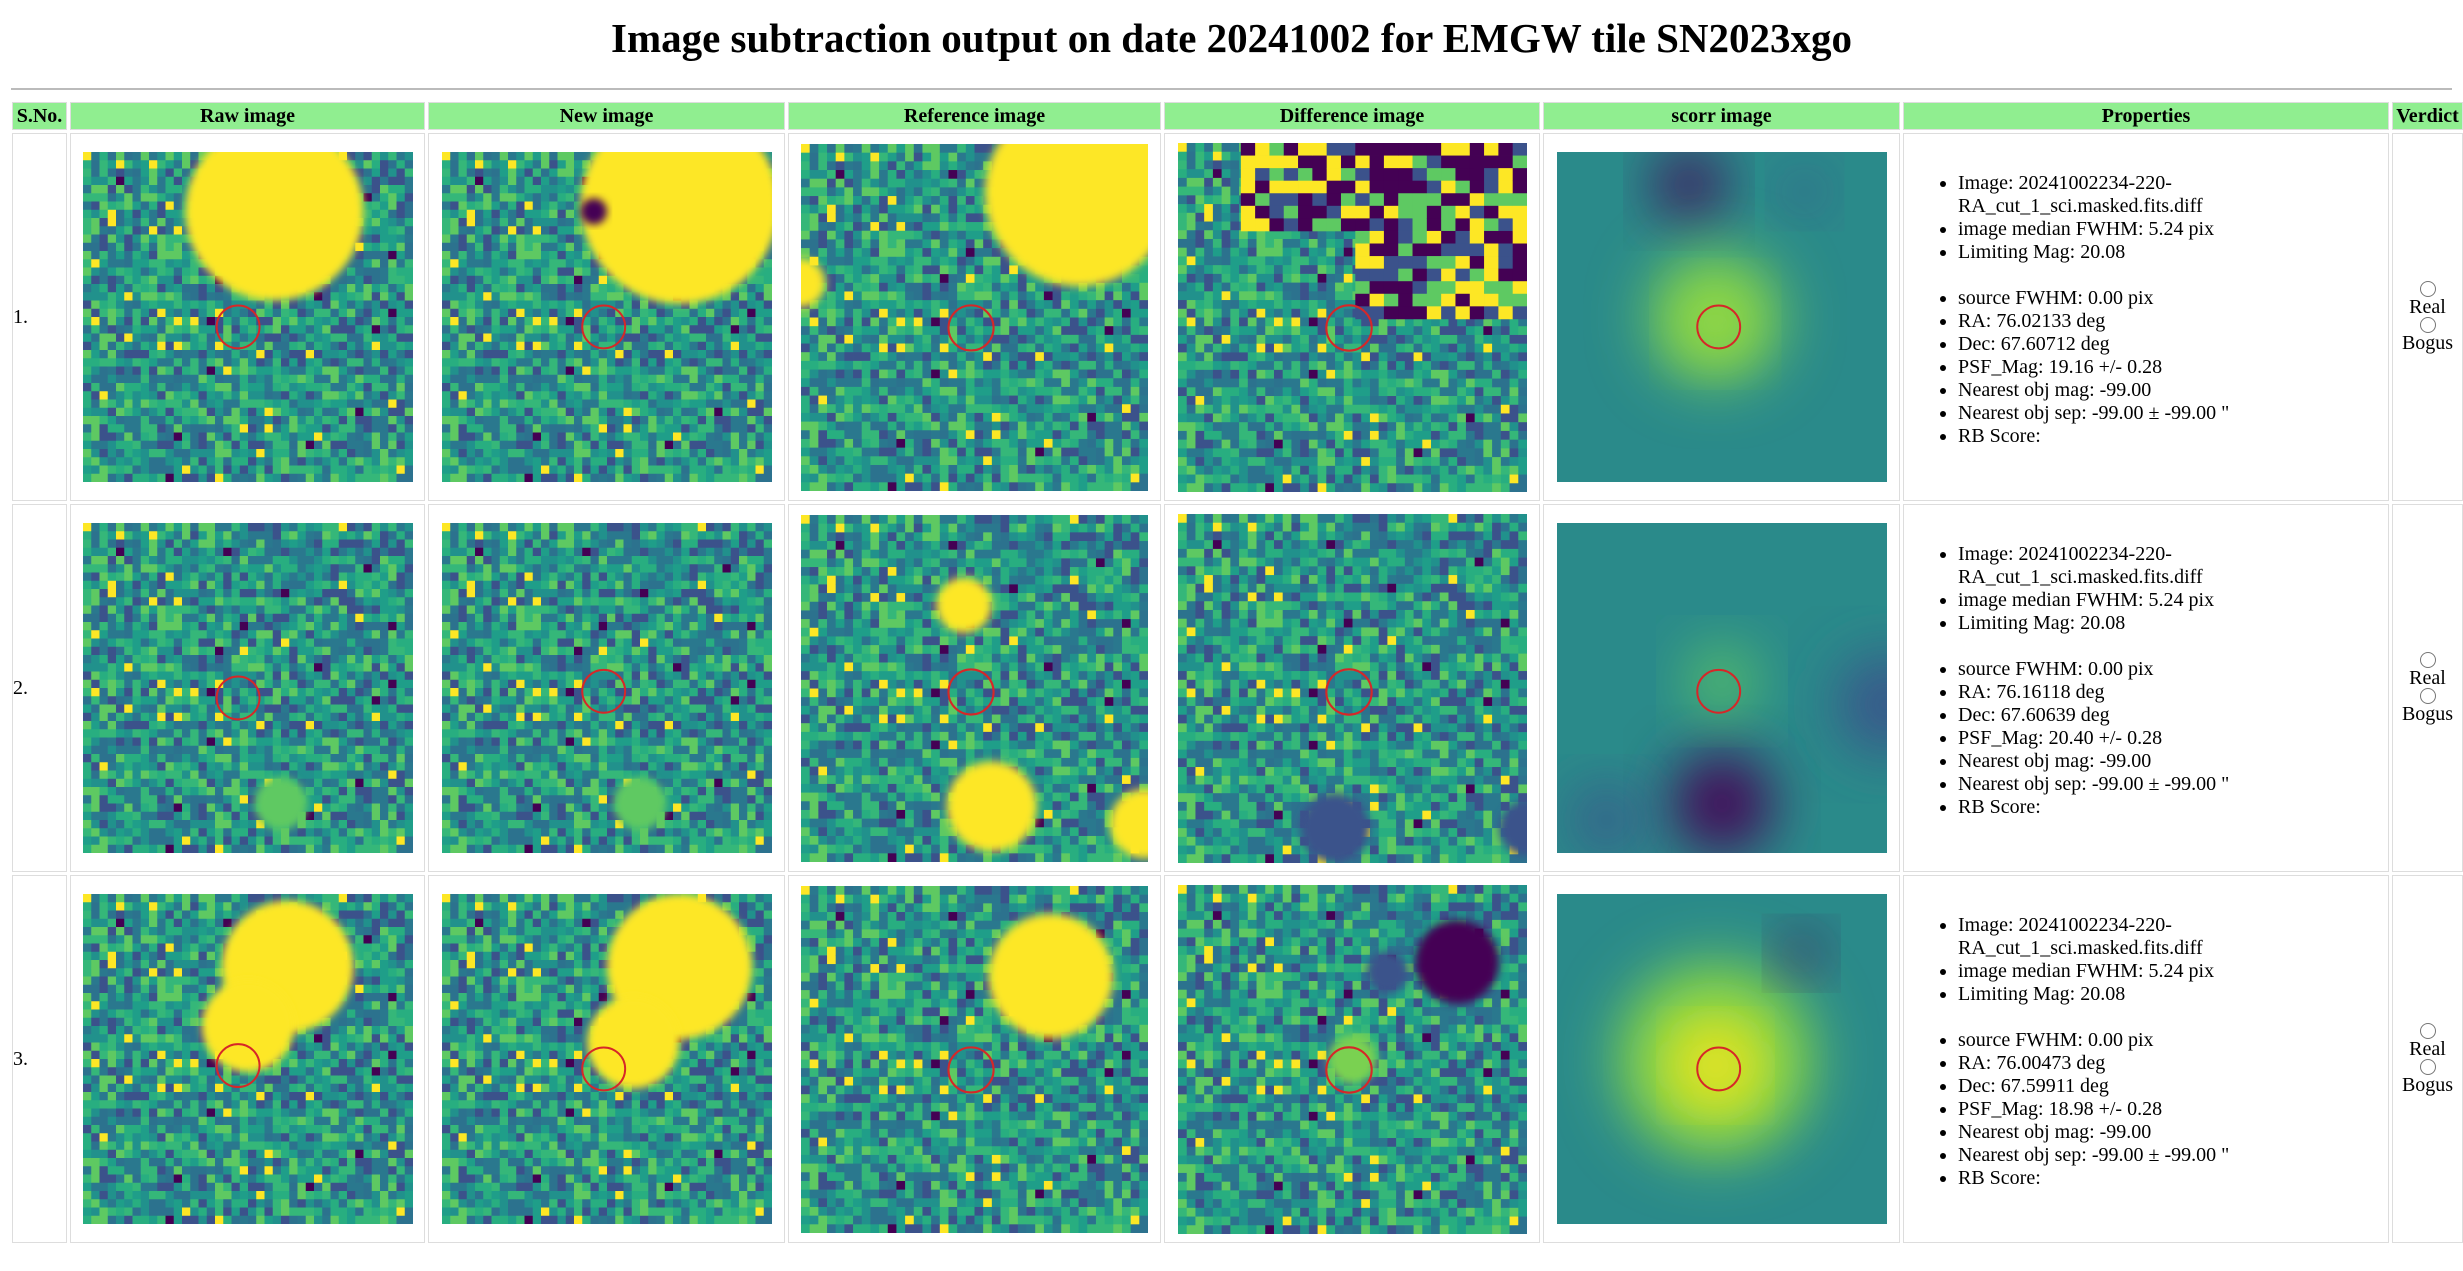  I want to click on column-header: scorr image, so click(1721, 116).